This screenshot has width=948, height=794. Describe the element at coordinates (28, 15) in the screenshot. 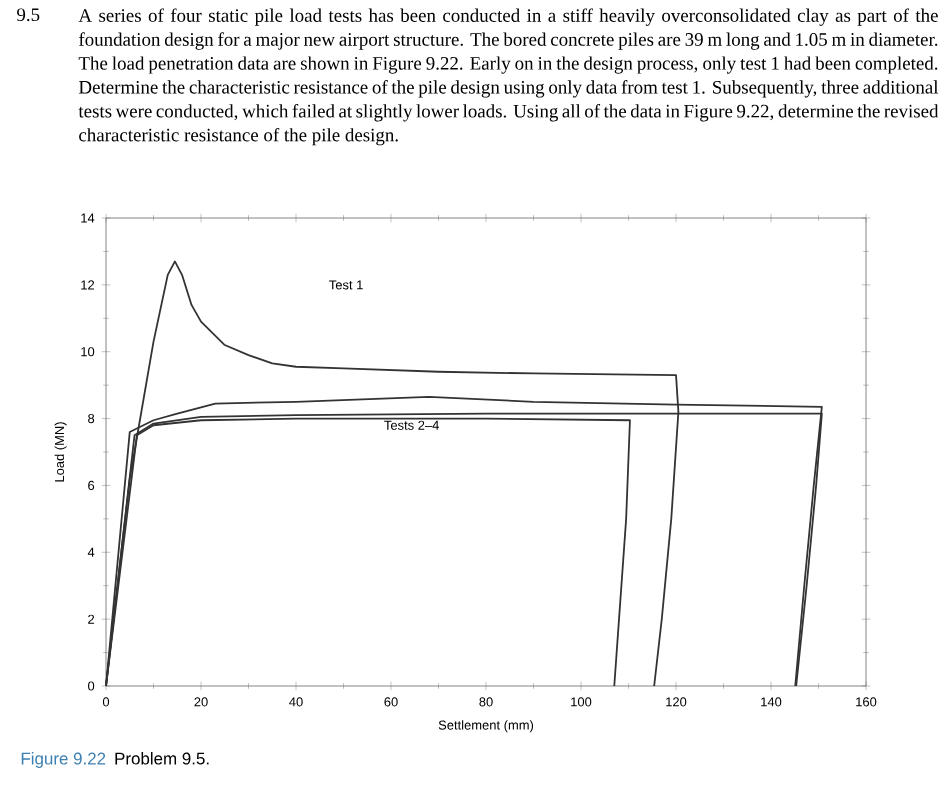

I see `text: 9.5` at that location.